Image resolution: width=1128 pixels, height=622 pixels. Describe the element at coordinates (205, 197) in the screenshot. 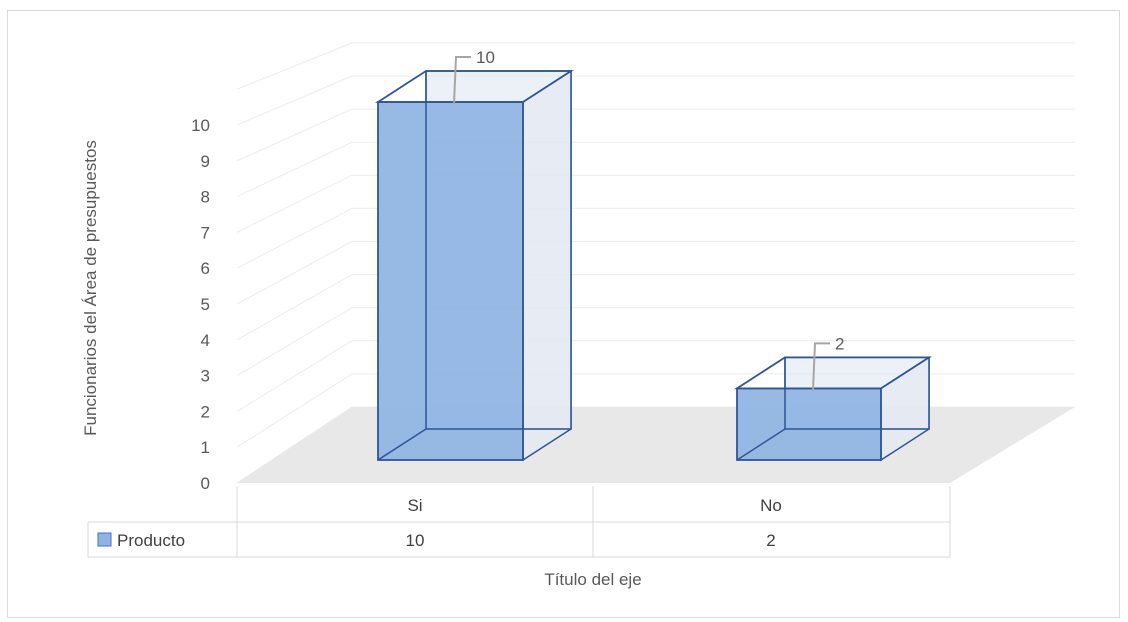

I see `y-tick-label: 8` at that location.